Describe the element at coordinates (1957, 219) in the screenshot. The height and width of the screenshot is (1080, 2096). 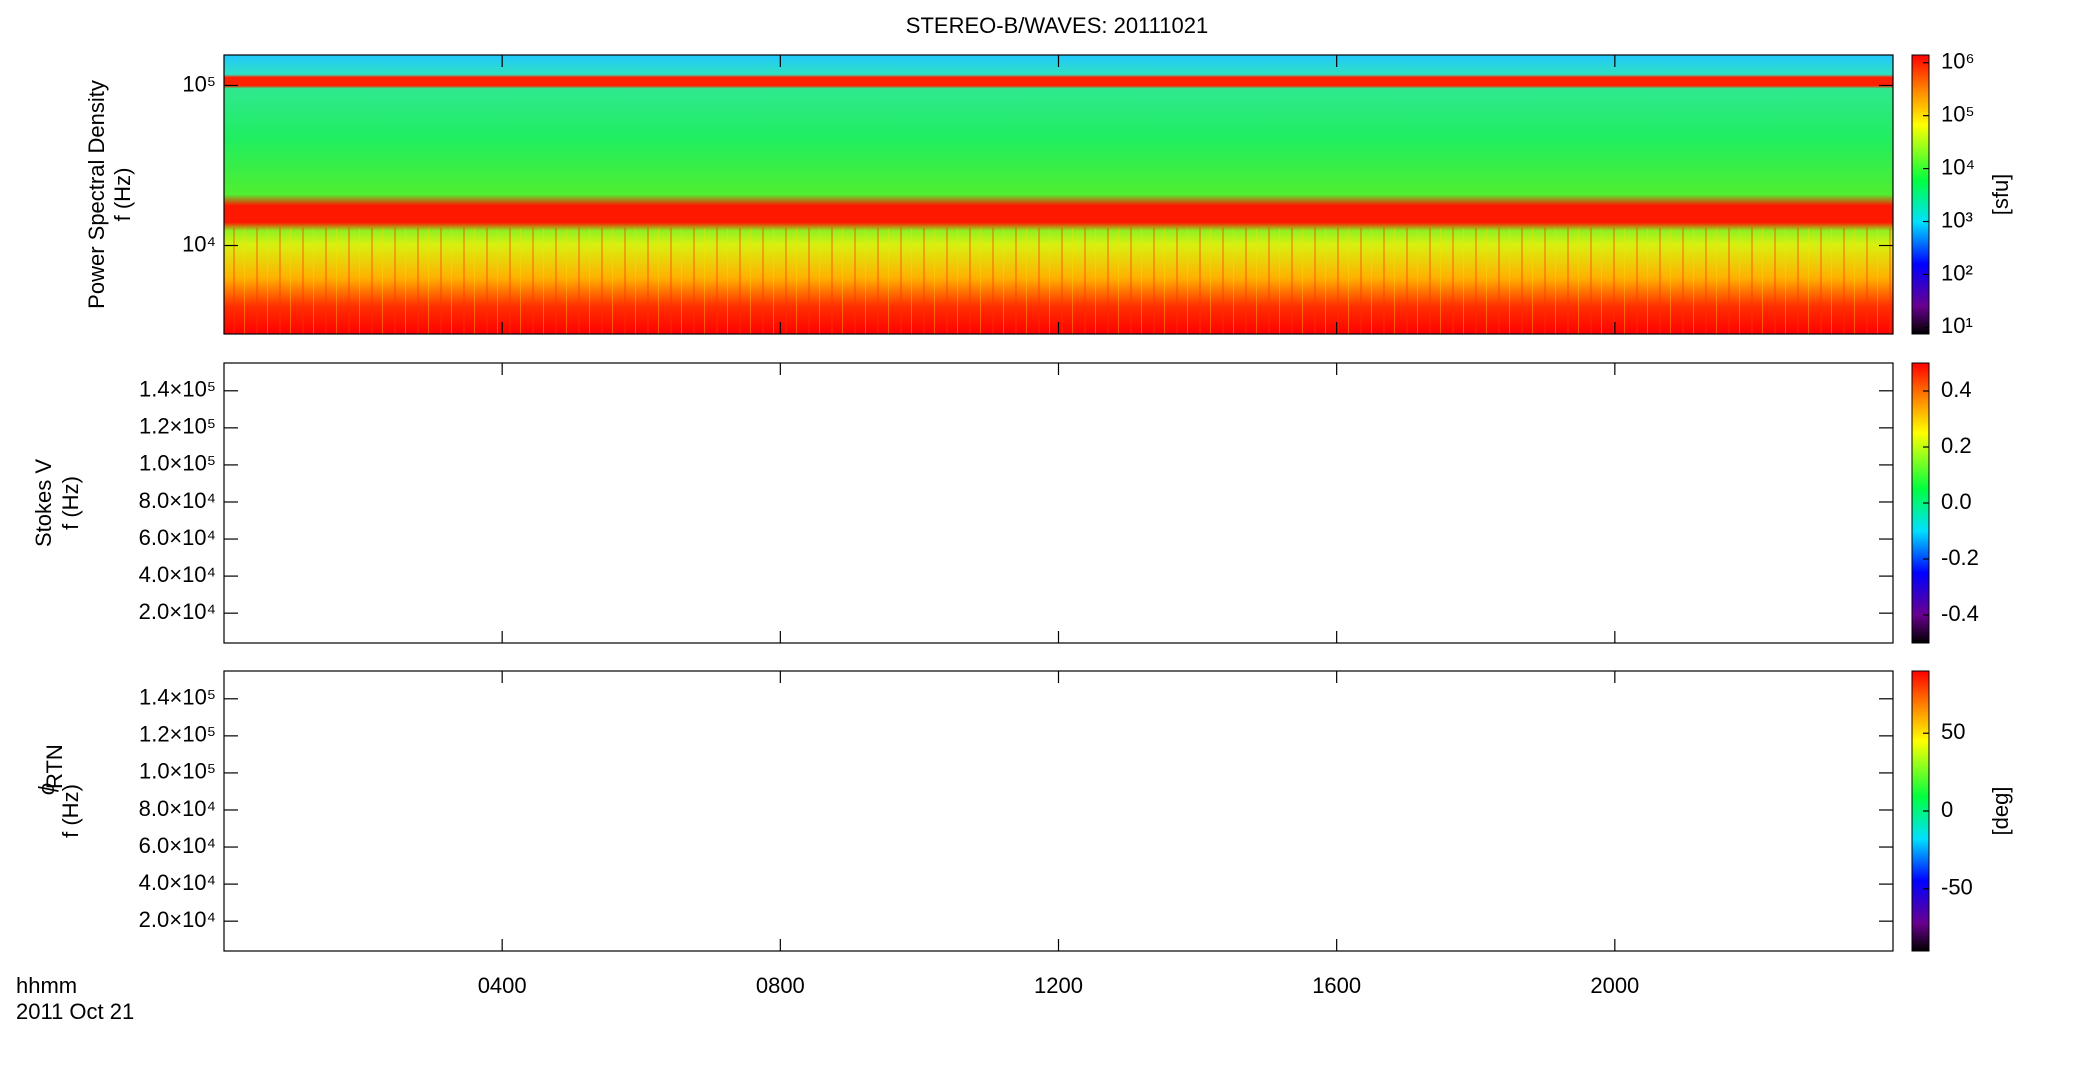
I see `colorbar-tick-label: 10³` at that location.